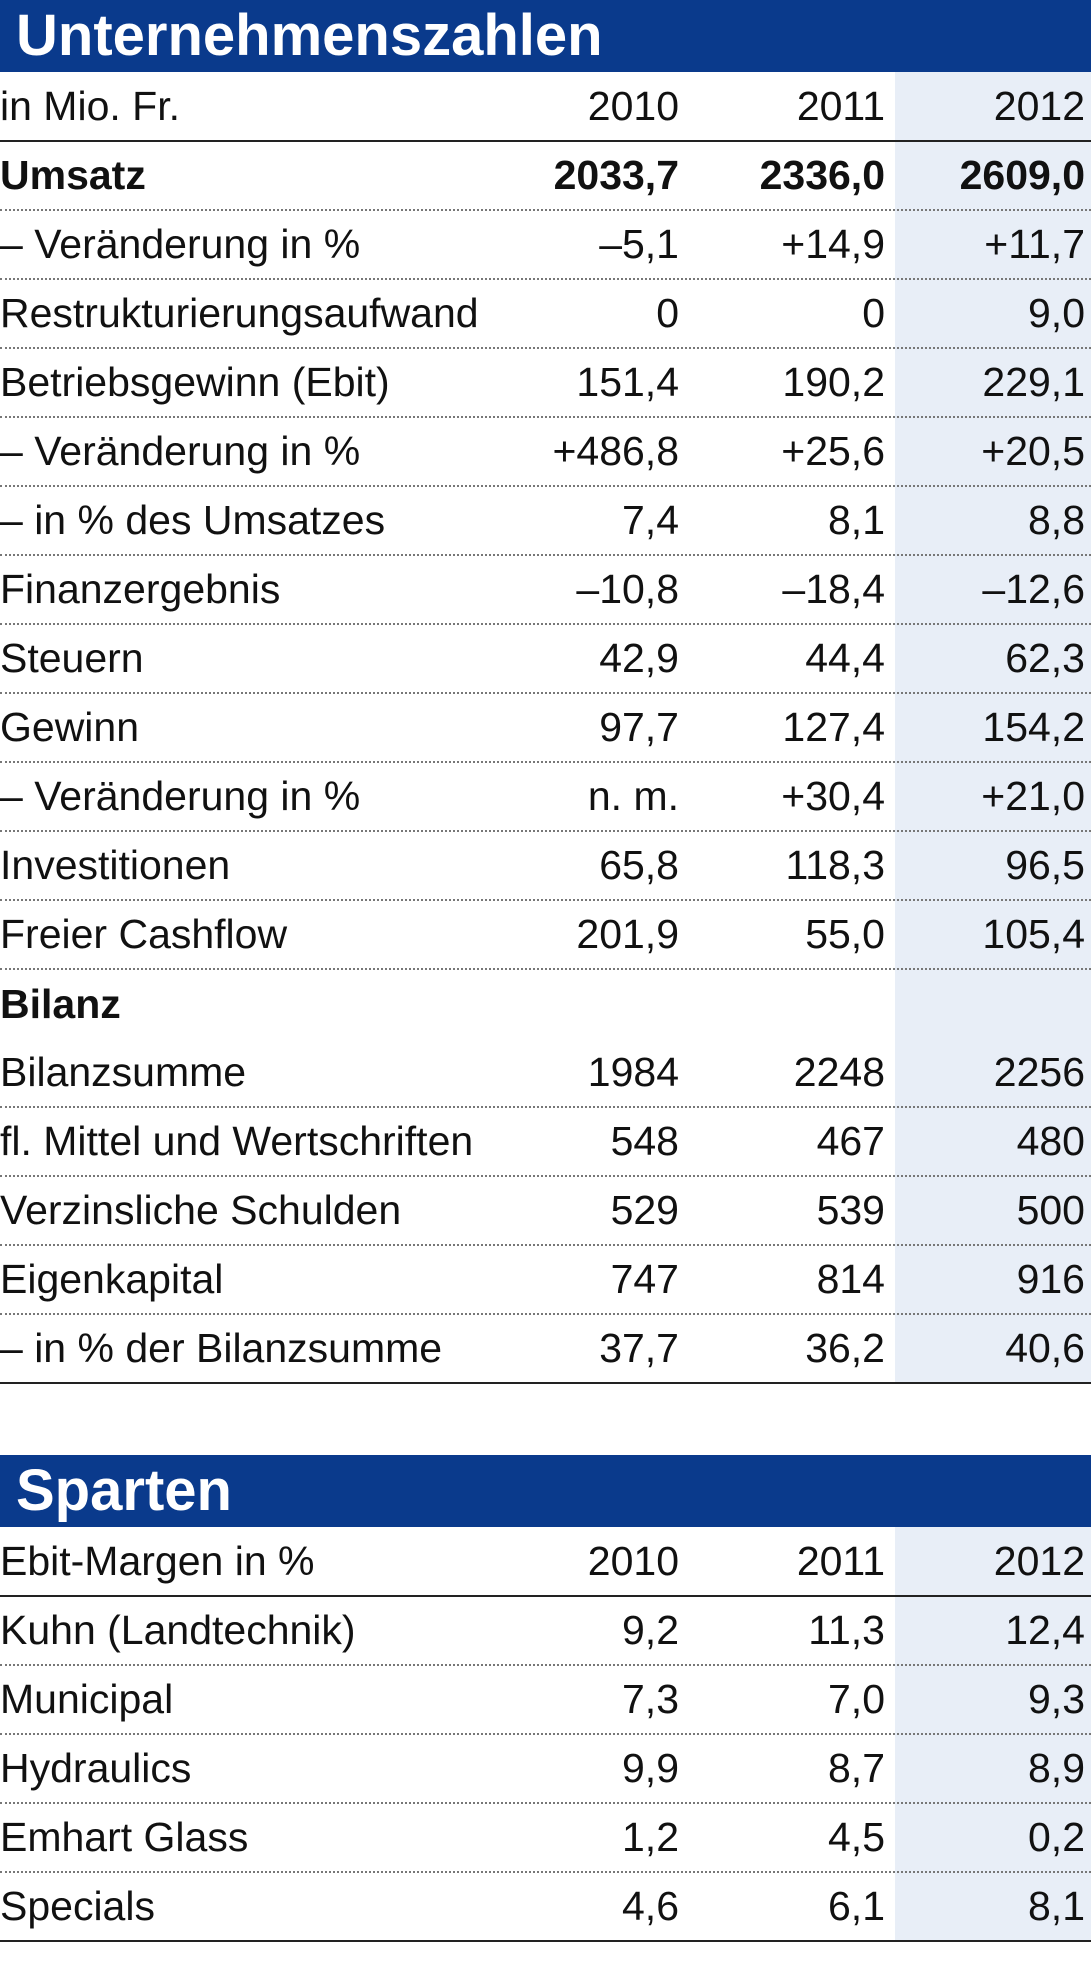  What do you see at coordinates (545, 659) in the screenshot?
I see `table-row: Steuern 42,9 44,4 62,3` at bounding box center [545, 659].